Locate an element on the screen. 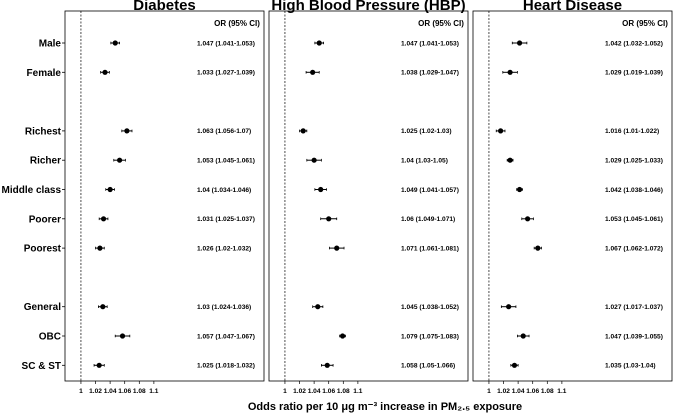 This screenshot has width=685, height=416. row-label: OBC is located at coordinates (50, 337).